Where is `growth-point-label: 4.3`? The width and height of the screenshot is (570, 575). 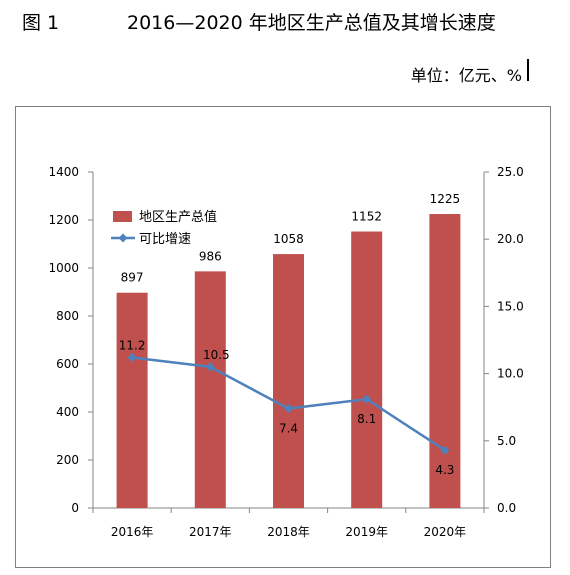 growth-point-label: 4.3 is located at coordinates (444, 470).